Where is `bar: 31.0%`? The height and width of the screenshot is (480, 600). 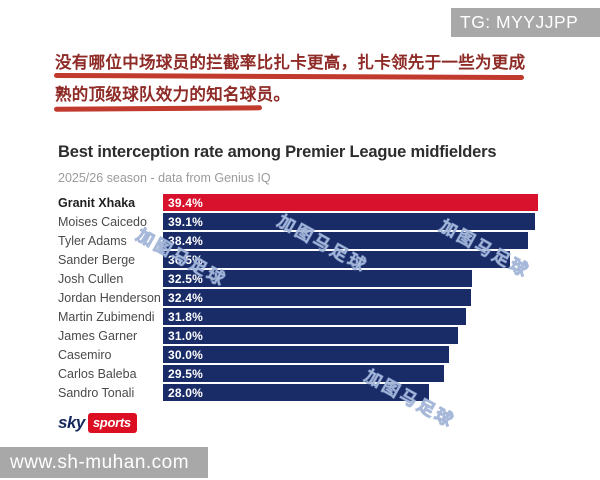
bar: 31.0% is located at coordinates (311, 335).